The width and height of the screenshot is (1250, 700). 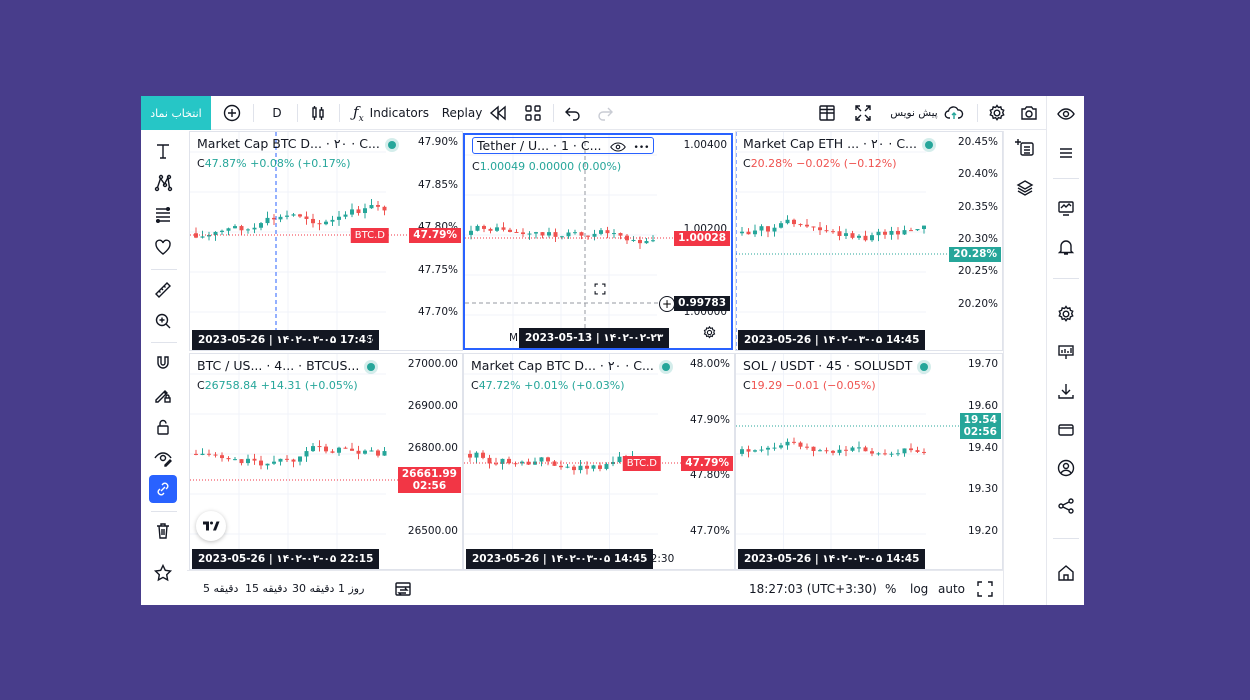 What do you see at coordinates (1025, 188) in the screenshot?
I see `layers-button` at bounding box center [1025, 188].